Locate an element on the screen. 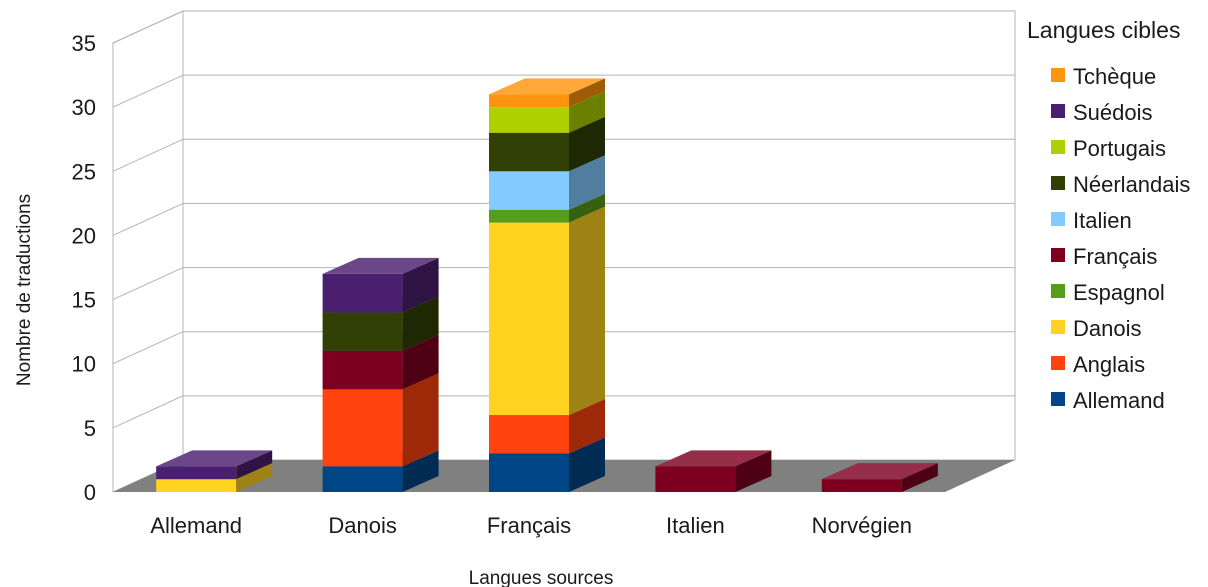 The width and height of the screenshot is (1208, 587). x-tick-label: Italien is located at coordinates (695, 525).